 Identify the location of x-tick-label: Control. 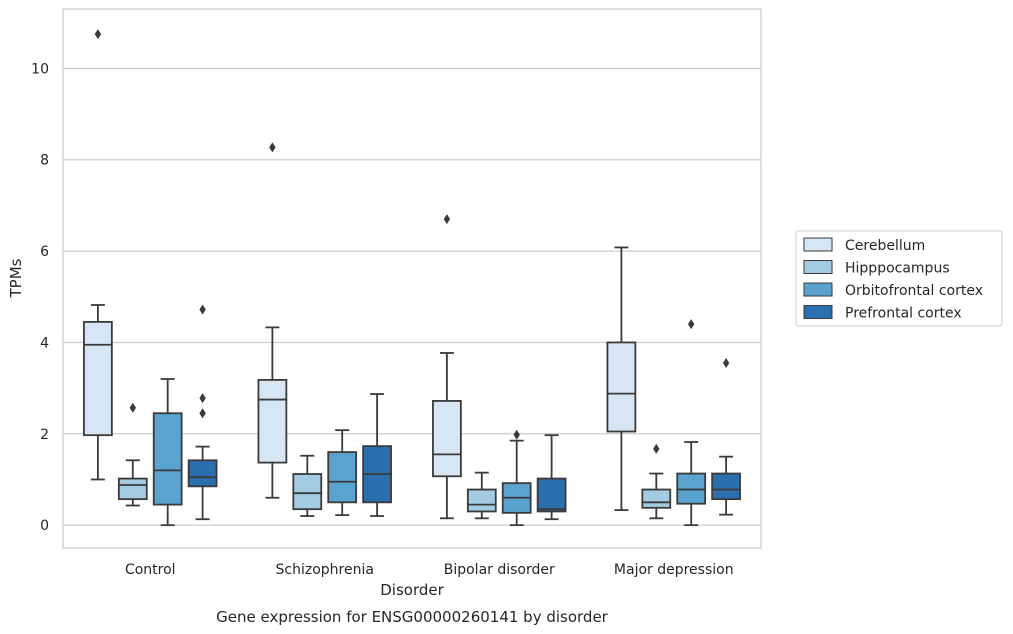
(150, 570).